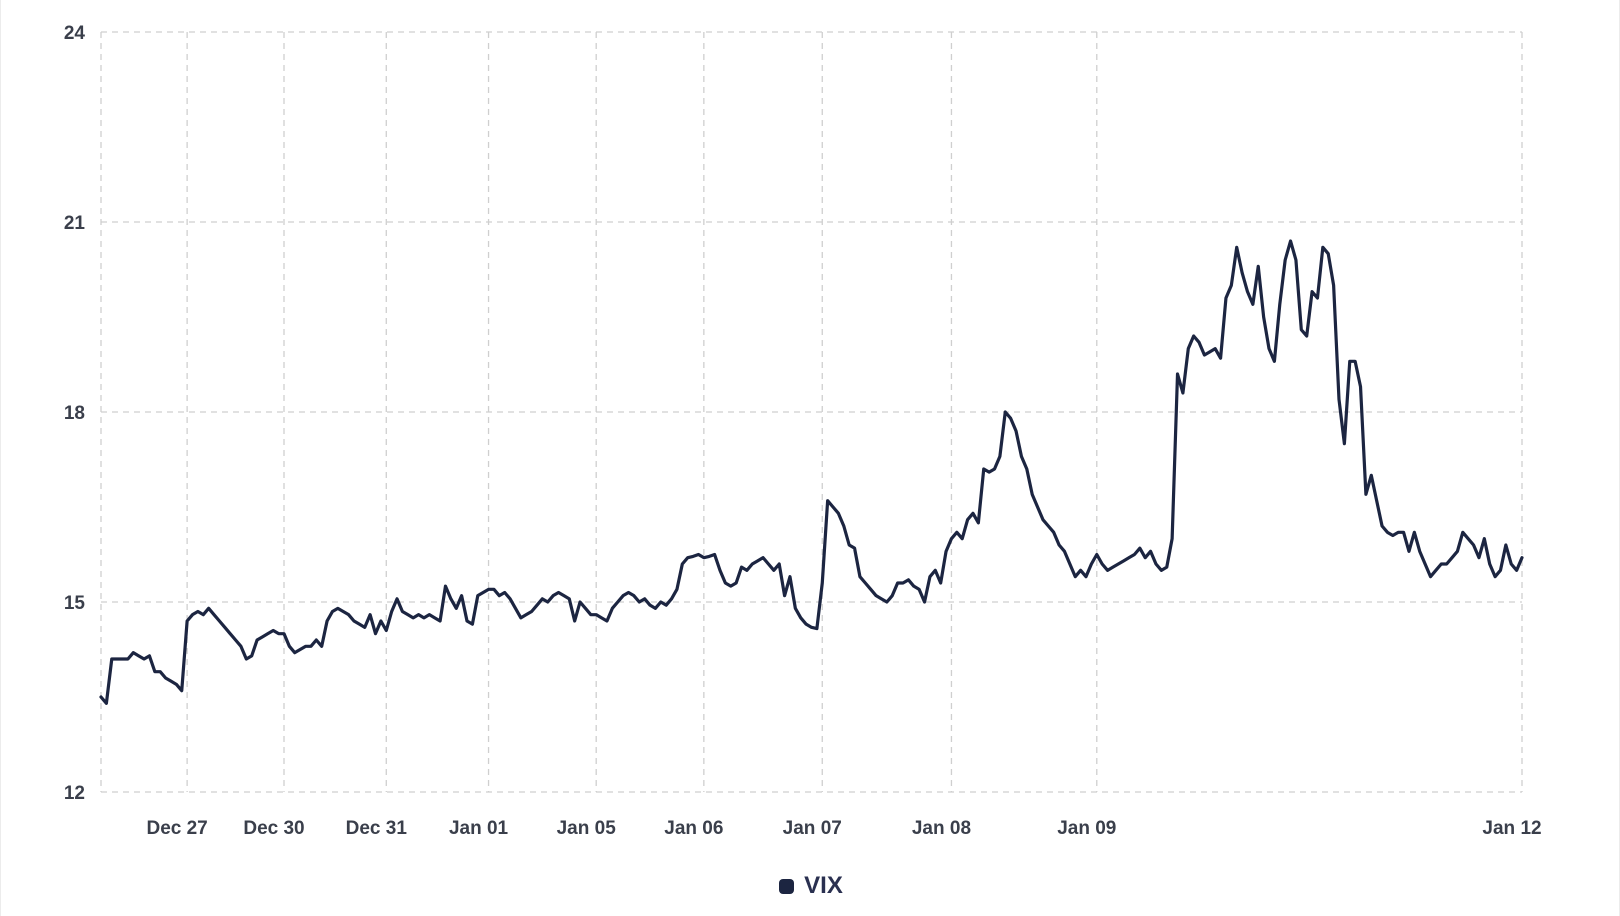 This screenshot has height=916, width=1620. Describe the element at coordinates (75, 33) in the screenshot. I see `y-tick-label: 24` at that location.